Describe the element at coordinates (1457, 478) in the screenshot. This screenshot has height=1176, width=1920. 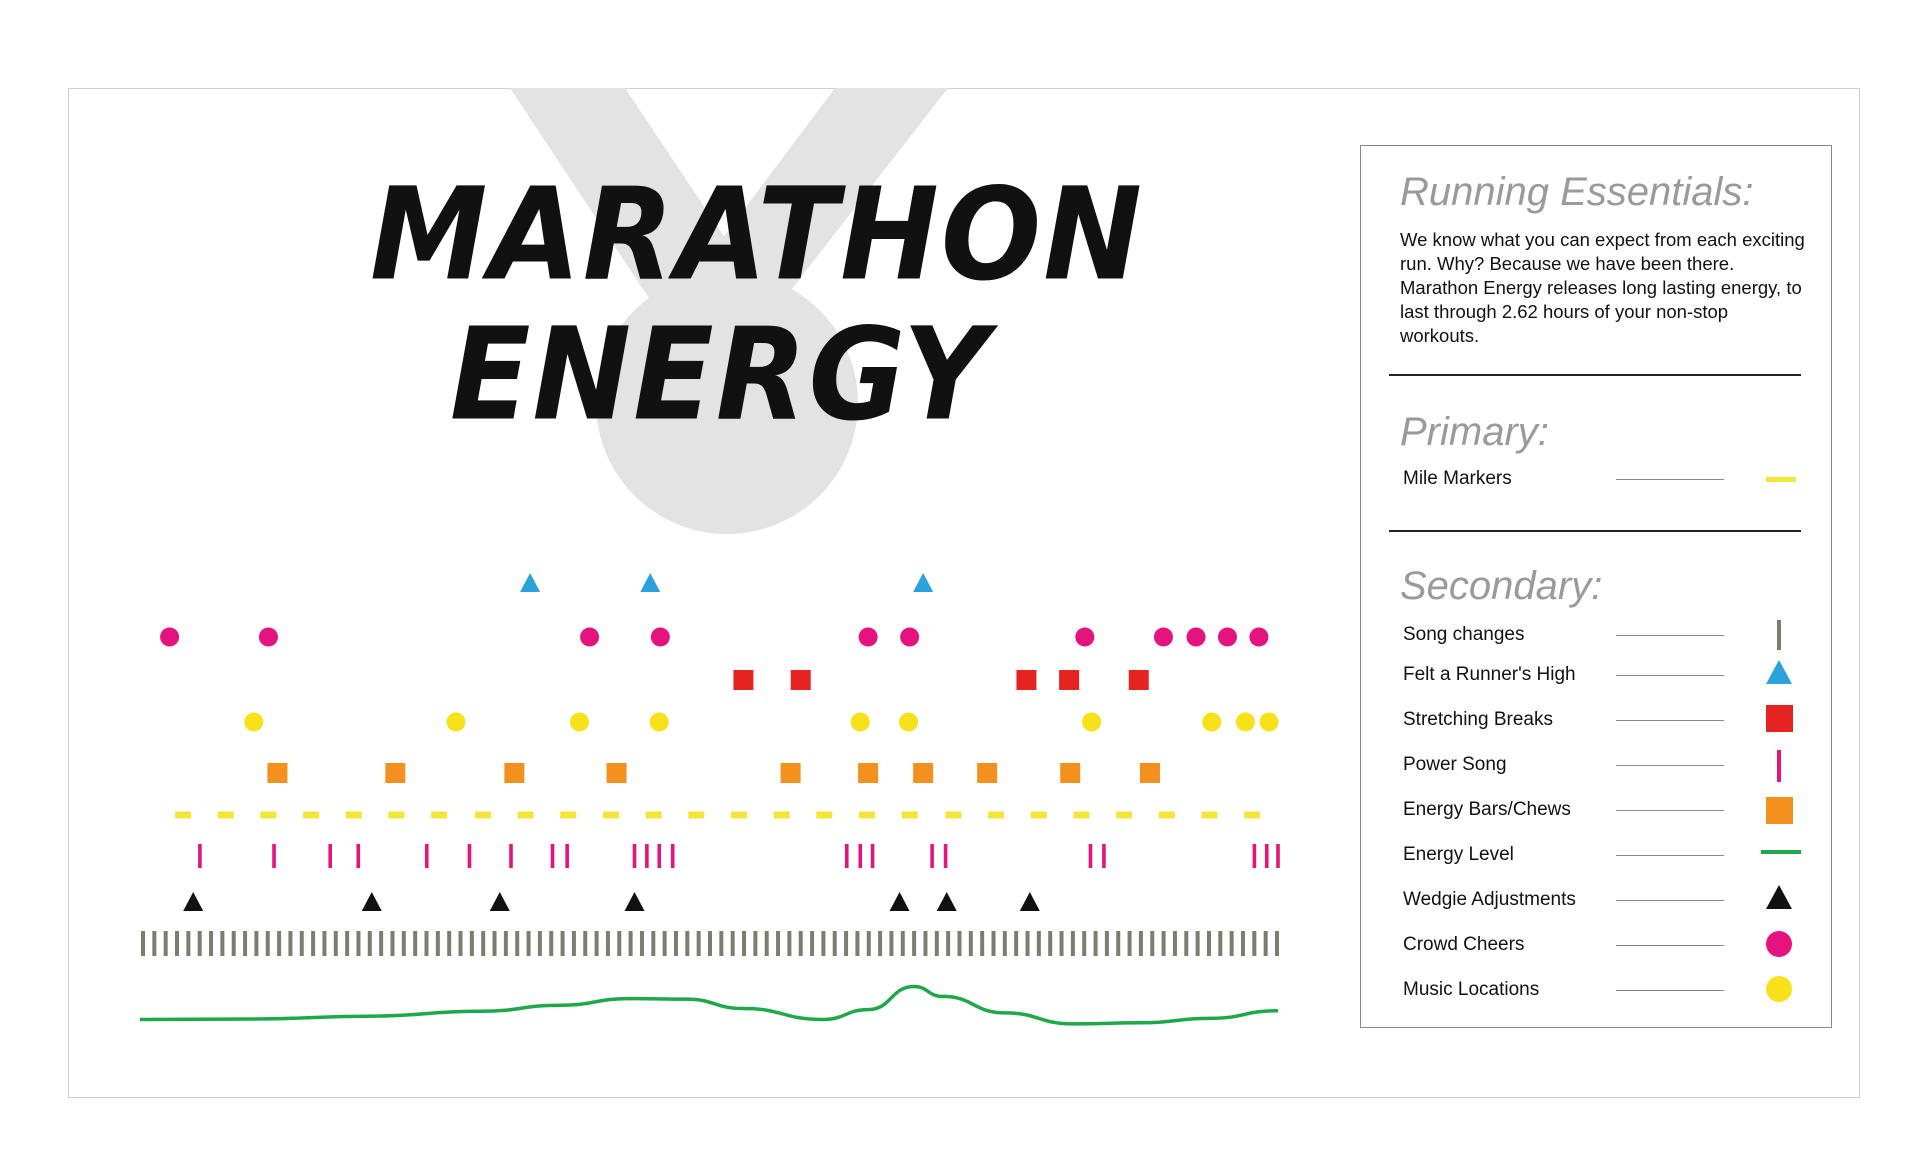
I see `legend-label: Mile Markers` at that location.